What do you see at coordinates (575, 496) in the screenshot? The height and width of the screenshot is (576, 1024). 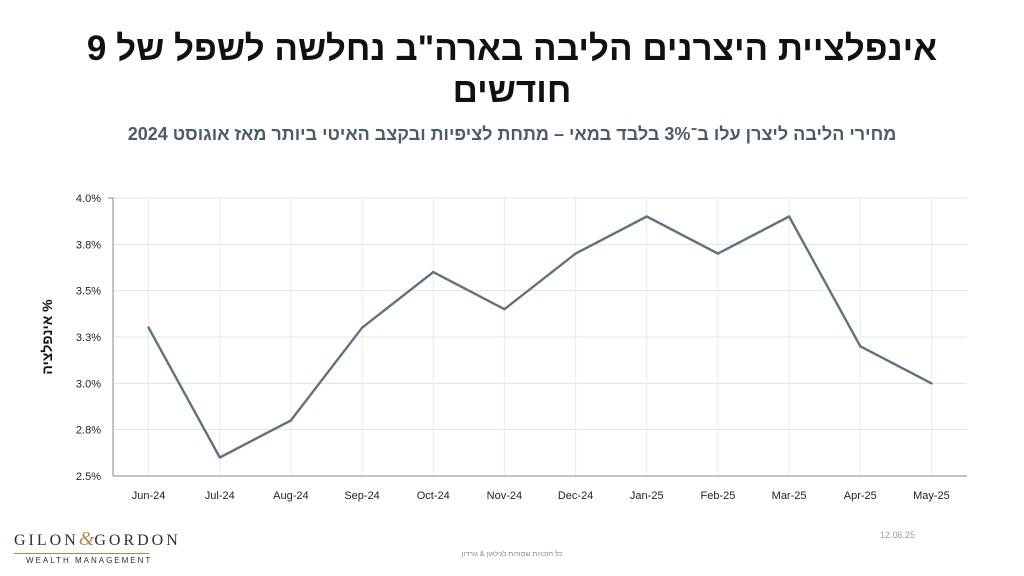 I see `x-tick-label: Dec-24` at bounding box center [575, 496].